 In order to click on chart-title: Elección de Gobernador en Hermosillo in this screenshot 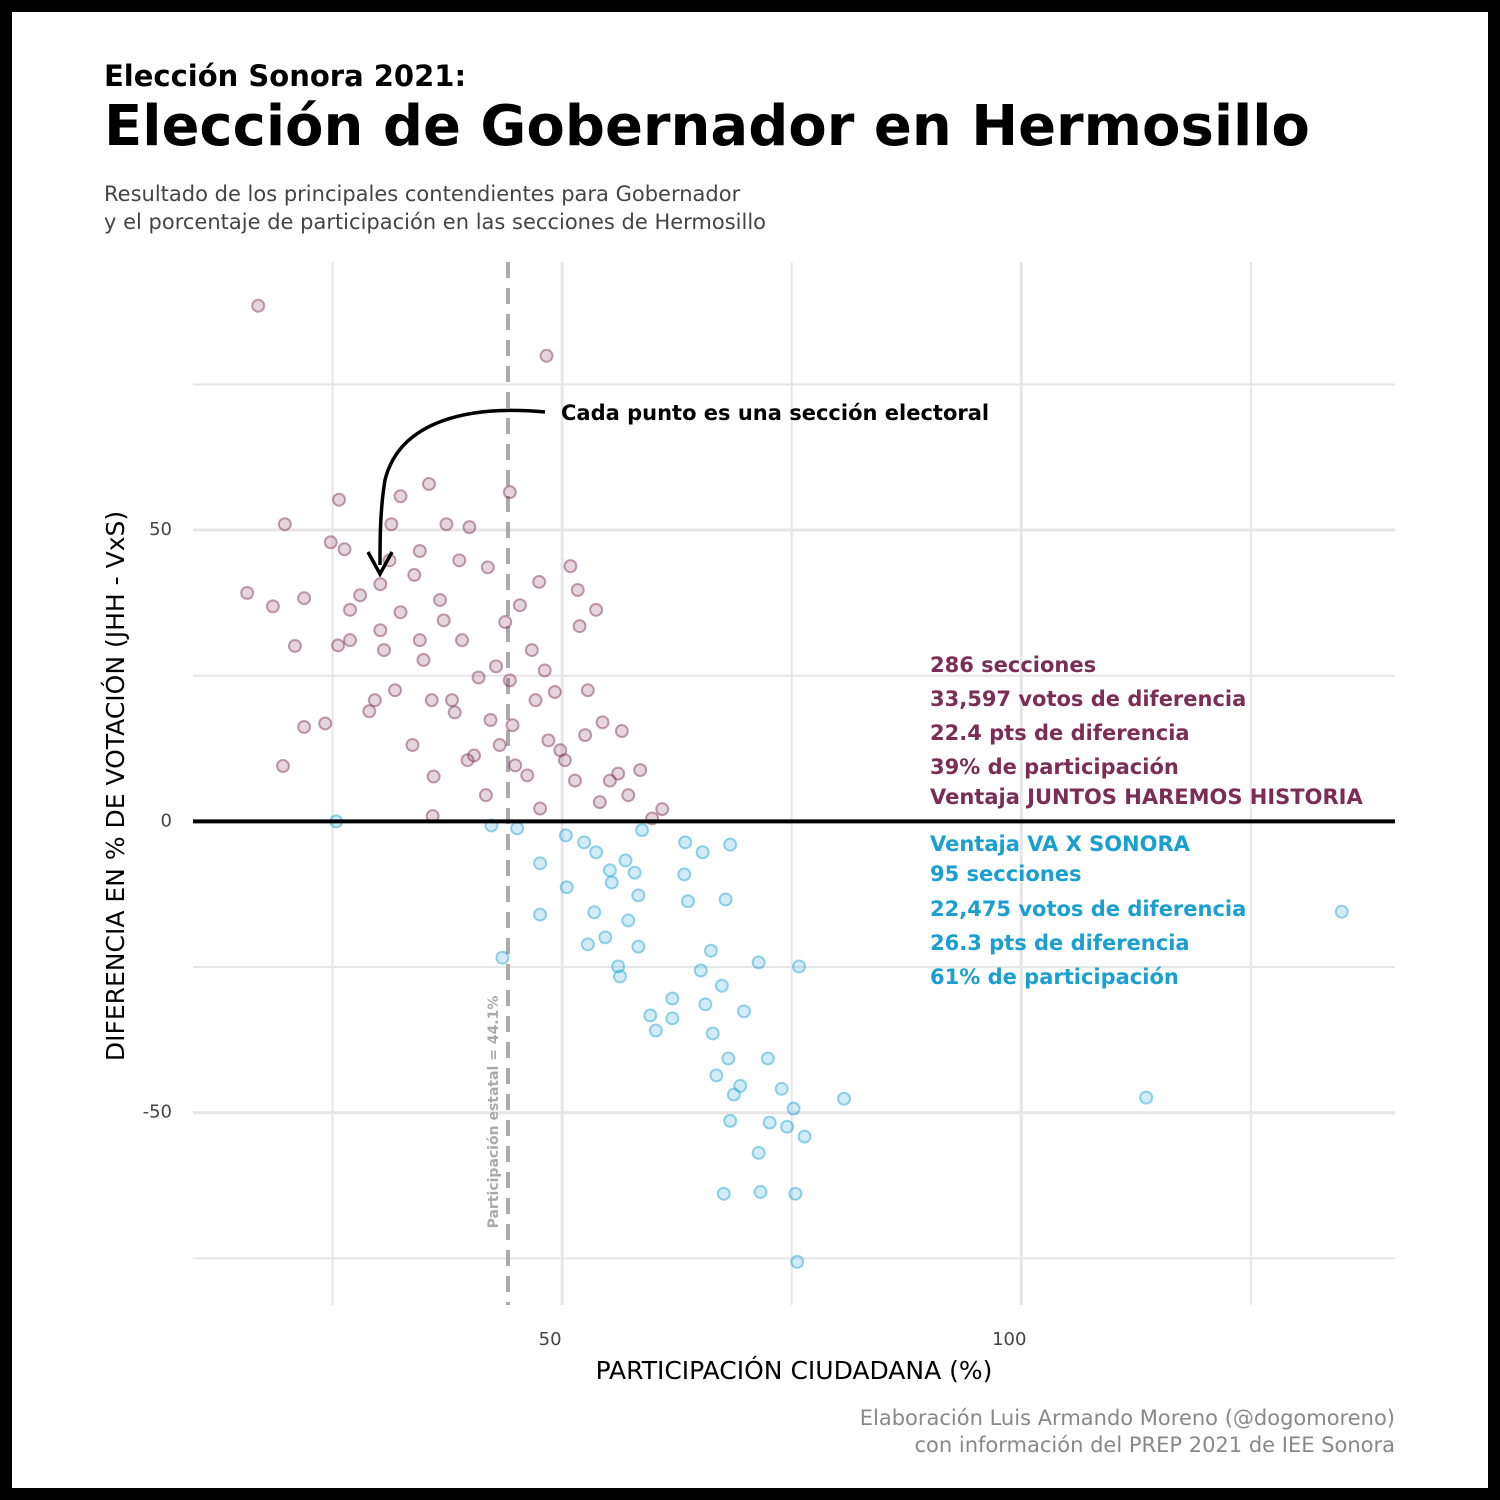, I will do `click(707, 126)`.